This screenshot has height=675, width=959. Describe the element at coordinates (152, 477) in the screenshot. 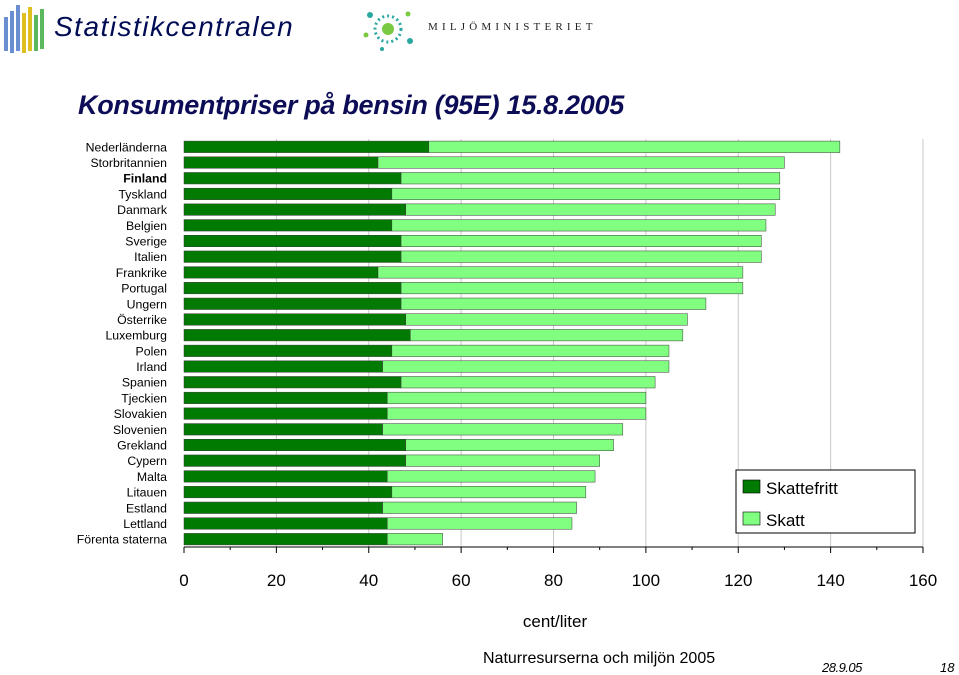

I see `category-label: Malta` at that location.